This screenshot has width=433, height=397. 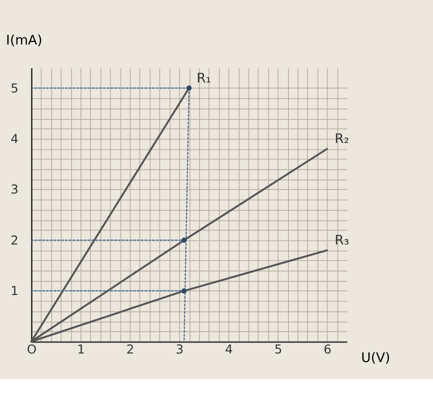 I want to click on x-tick-label: 2, so click(x=130, y=349).